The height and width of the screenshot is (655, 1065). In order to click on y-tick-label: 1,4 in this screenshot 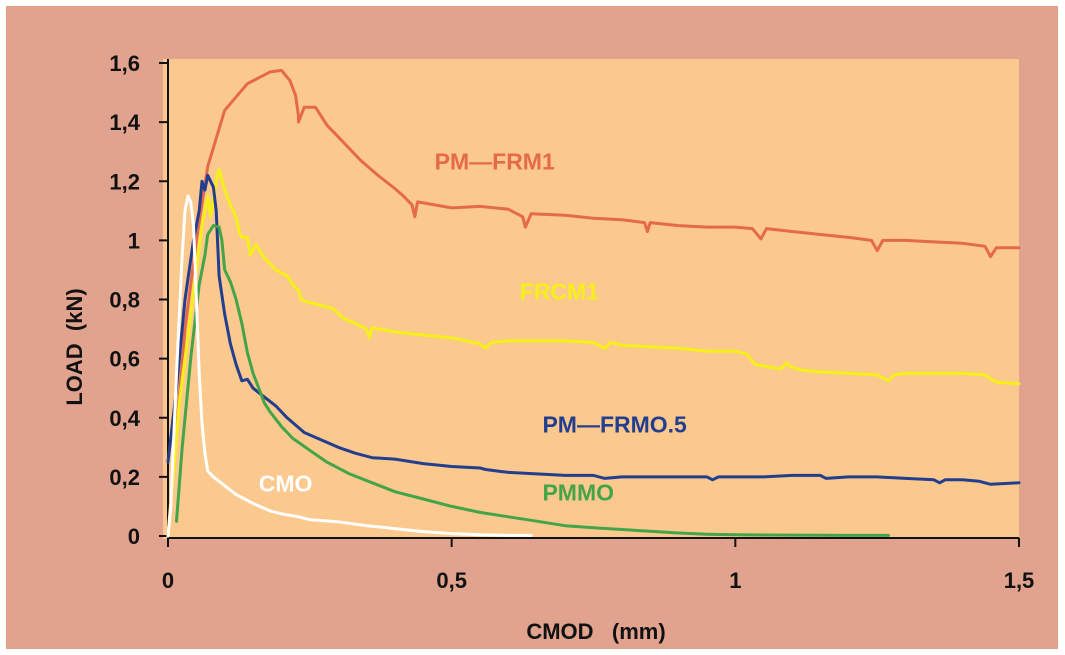, I will do `click(124, 122)`.